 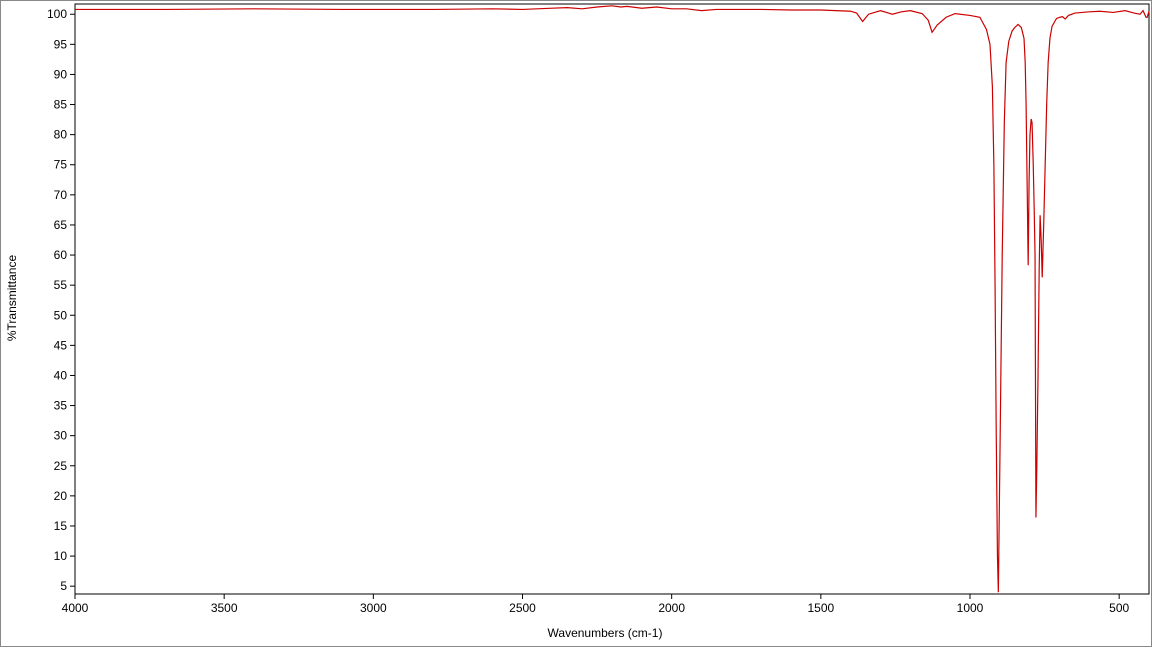 What do you see at coordinates (61, 135) in the screenshot?
I see `y-tick-label: 80` at bounding box center [61, 135].